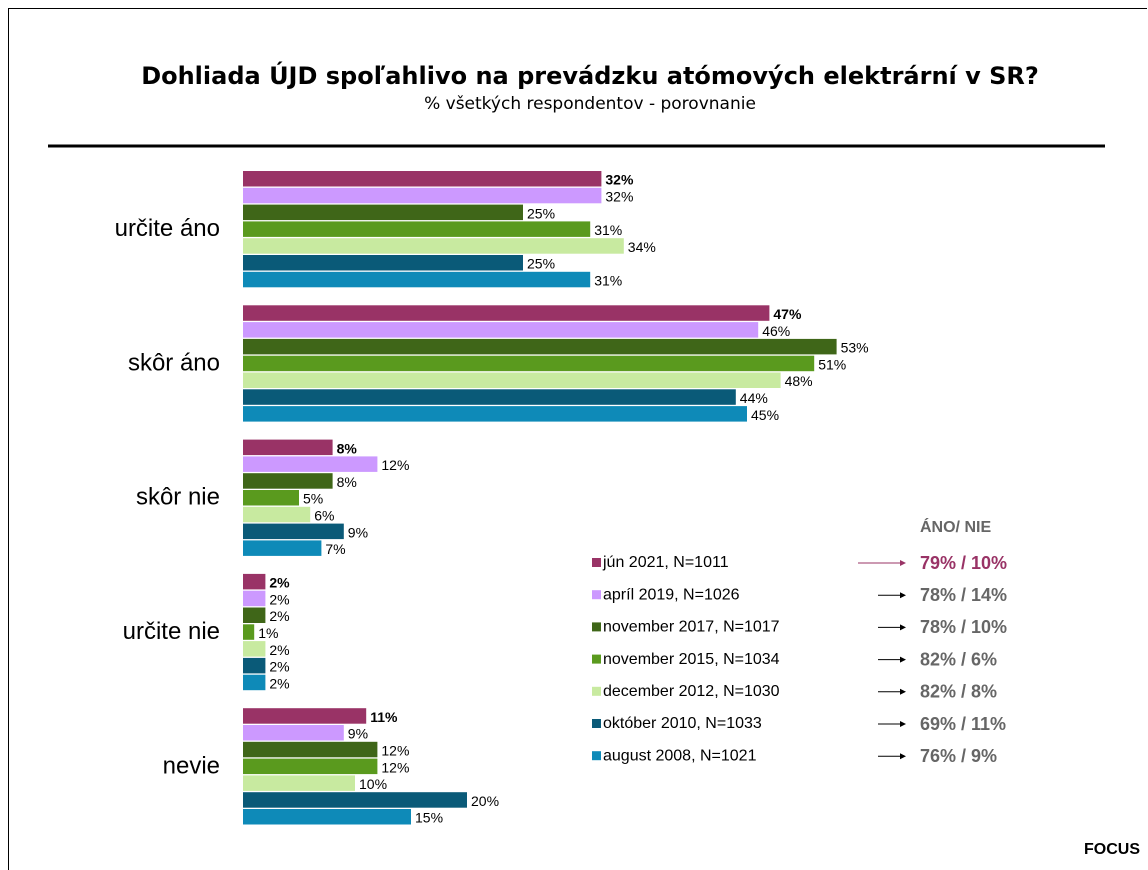 The height and width of the screenshot is (870, 1148). What do you see at coordinates (958, 659) in the screenshot?
I see `summary-value: 82% / 6%` at bounding box center [958, 659].